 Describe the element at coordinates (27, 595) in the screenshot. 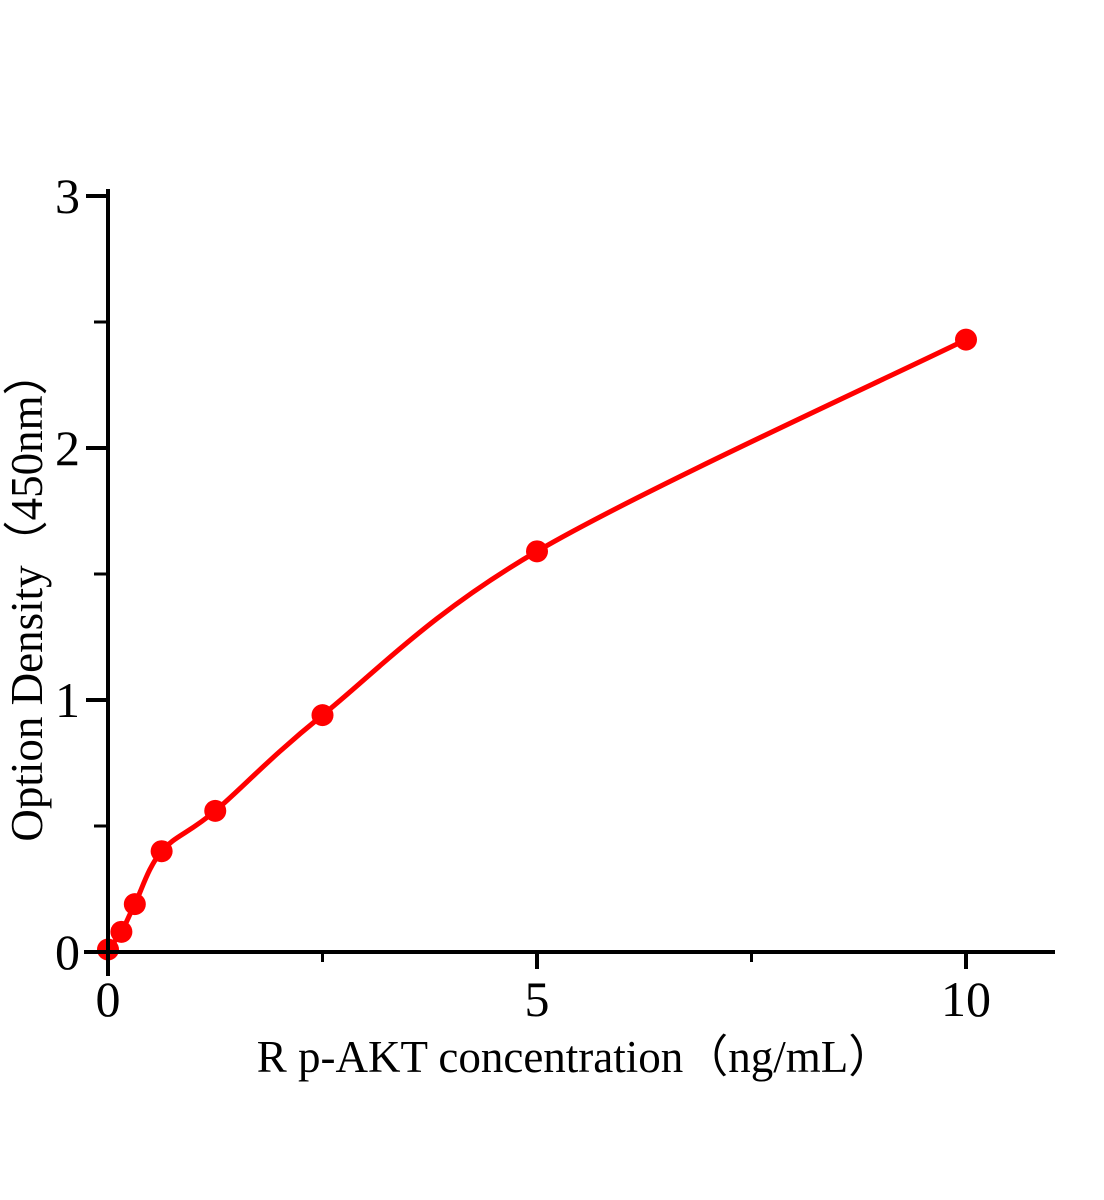

I see `y-axis-label: Option Density（450nm）` at that location.